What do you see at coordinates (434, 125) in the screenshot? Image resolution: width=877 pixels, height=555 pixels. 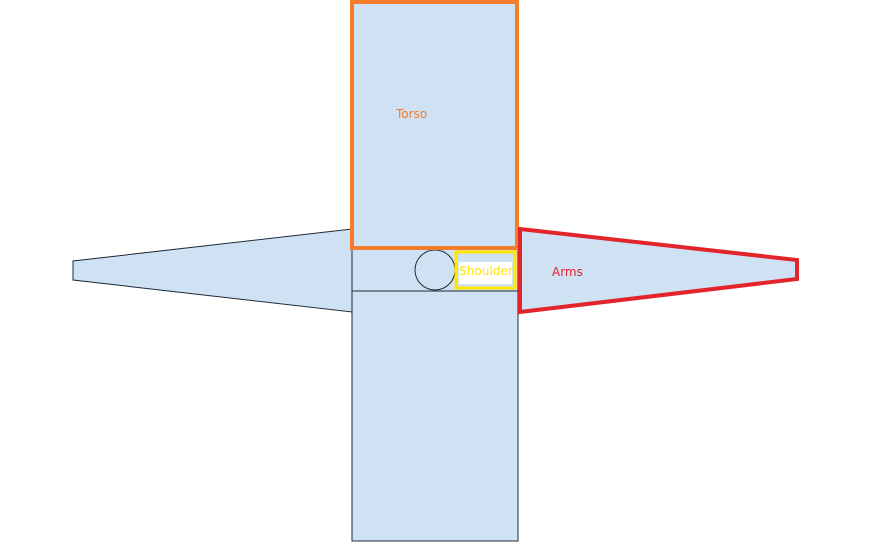 I see `torso-shape` at bounding box center [434, 125].